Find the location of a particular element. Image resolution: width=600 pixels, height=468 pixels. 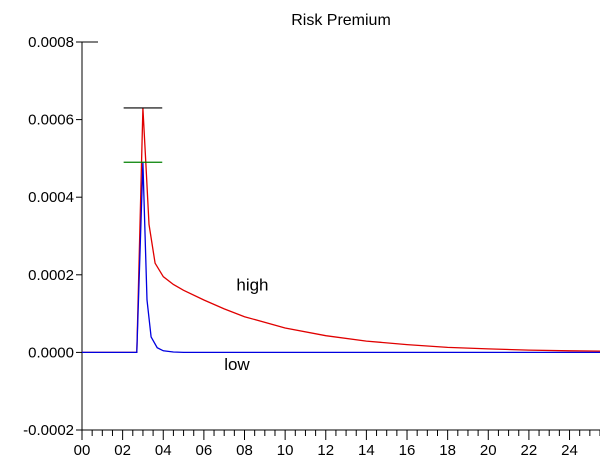

y-tick-label: -0.0002 is located at coordinates (48, 430).